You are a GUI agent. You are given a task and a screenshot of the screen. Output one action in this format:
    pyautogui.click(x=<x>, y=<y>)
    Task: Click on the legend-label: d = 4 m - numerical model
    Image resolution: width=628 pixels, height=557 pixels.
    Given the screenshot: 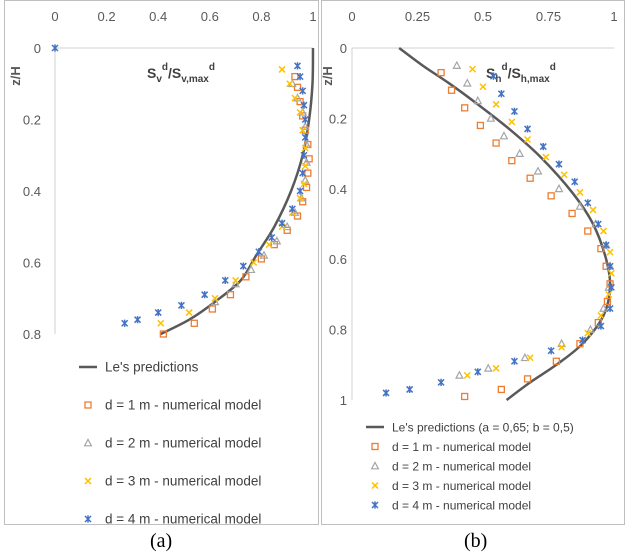 What is the action you would take?
    pyautogui.click(x=461, y=506)
    